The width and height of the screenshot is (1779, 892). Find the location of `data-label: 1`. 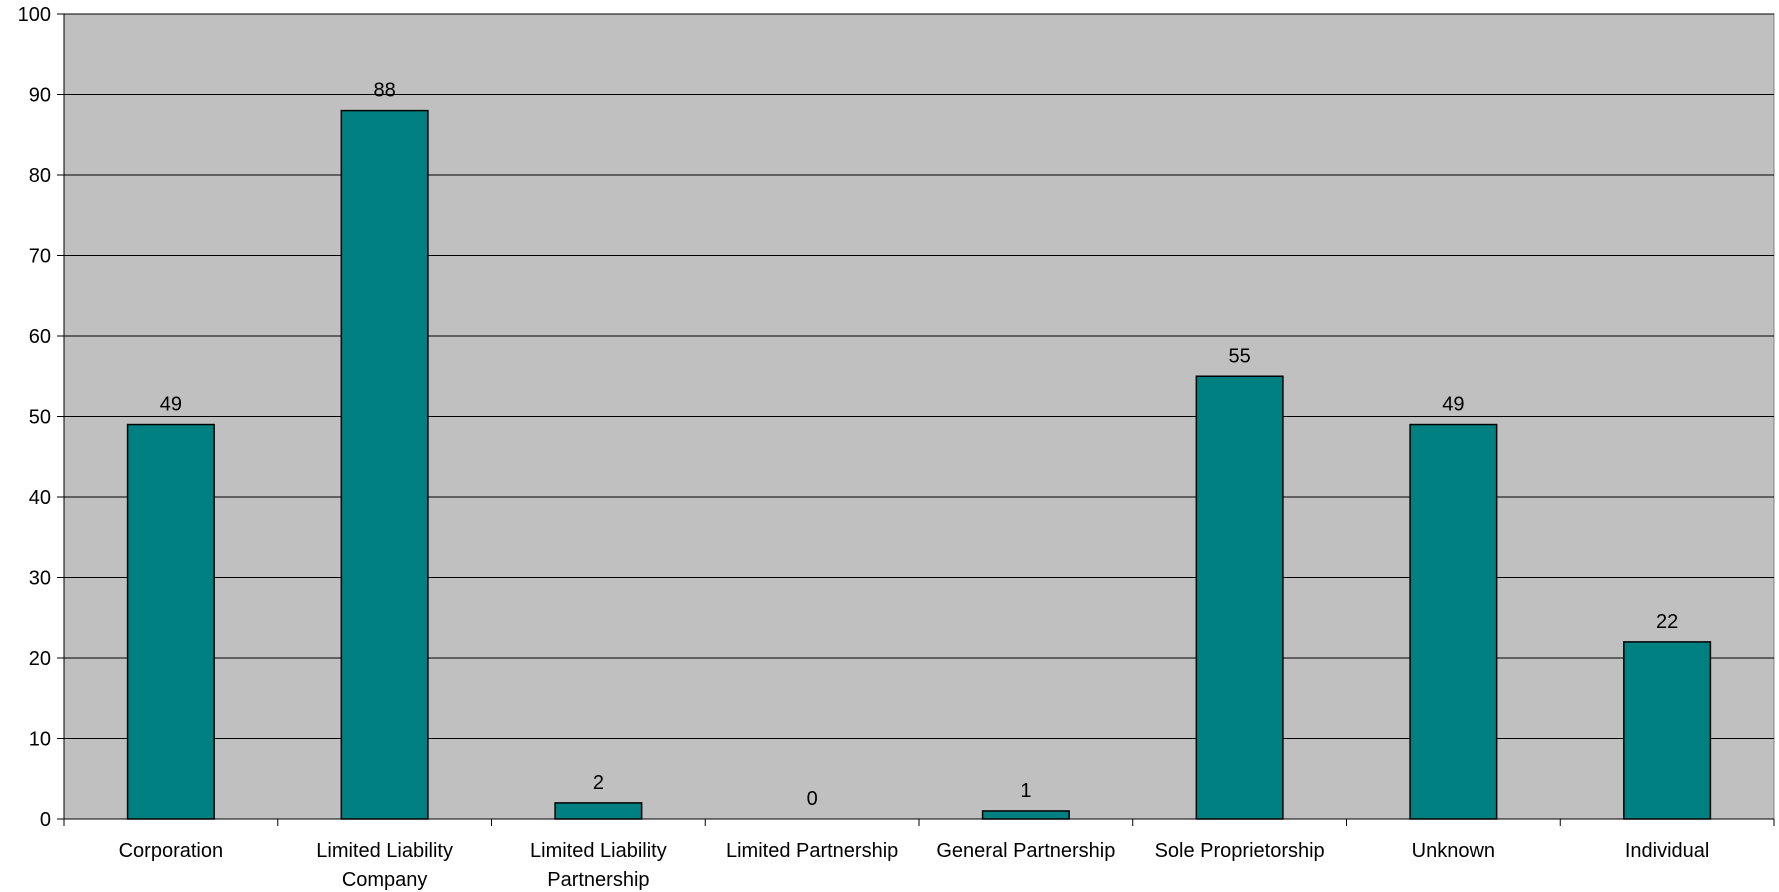

data-label: 1 is located at coordinates (1025, 791).